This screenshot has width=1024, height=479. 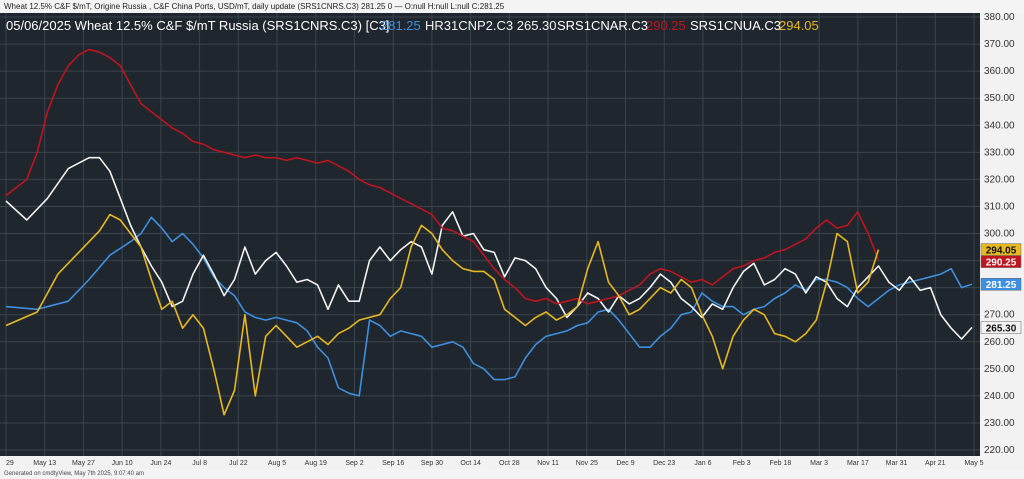 I want to click on y-tick-label: 220.00, so click(x=999, y=450).